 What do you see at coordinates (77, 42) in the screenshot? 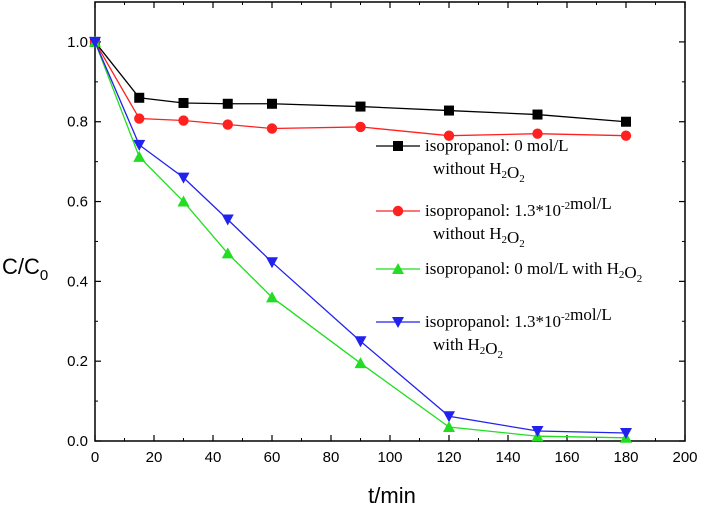
I see `y-tick-label: 1.0` at bounding box center [77, 42].